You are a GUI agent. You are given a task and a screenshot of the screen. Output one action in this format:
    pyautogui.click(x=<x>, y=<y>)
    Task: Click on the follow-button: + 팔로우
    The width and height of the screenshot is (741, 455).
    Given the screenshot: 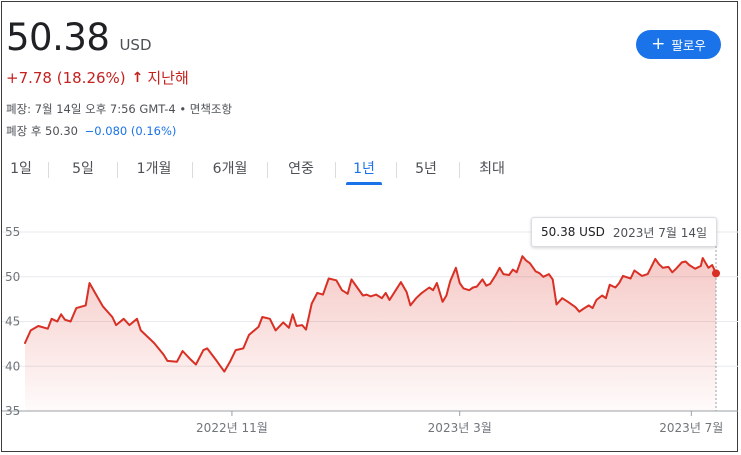 What is the action you would take?
    pyautogui.click(x=678, y=44)
    